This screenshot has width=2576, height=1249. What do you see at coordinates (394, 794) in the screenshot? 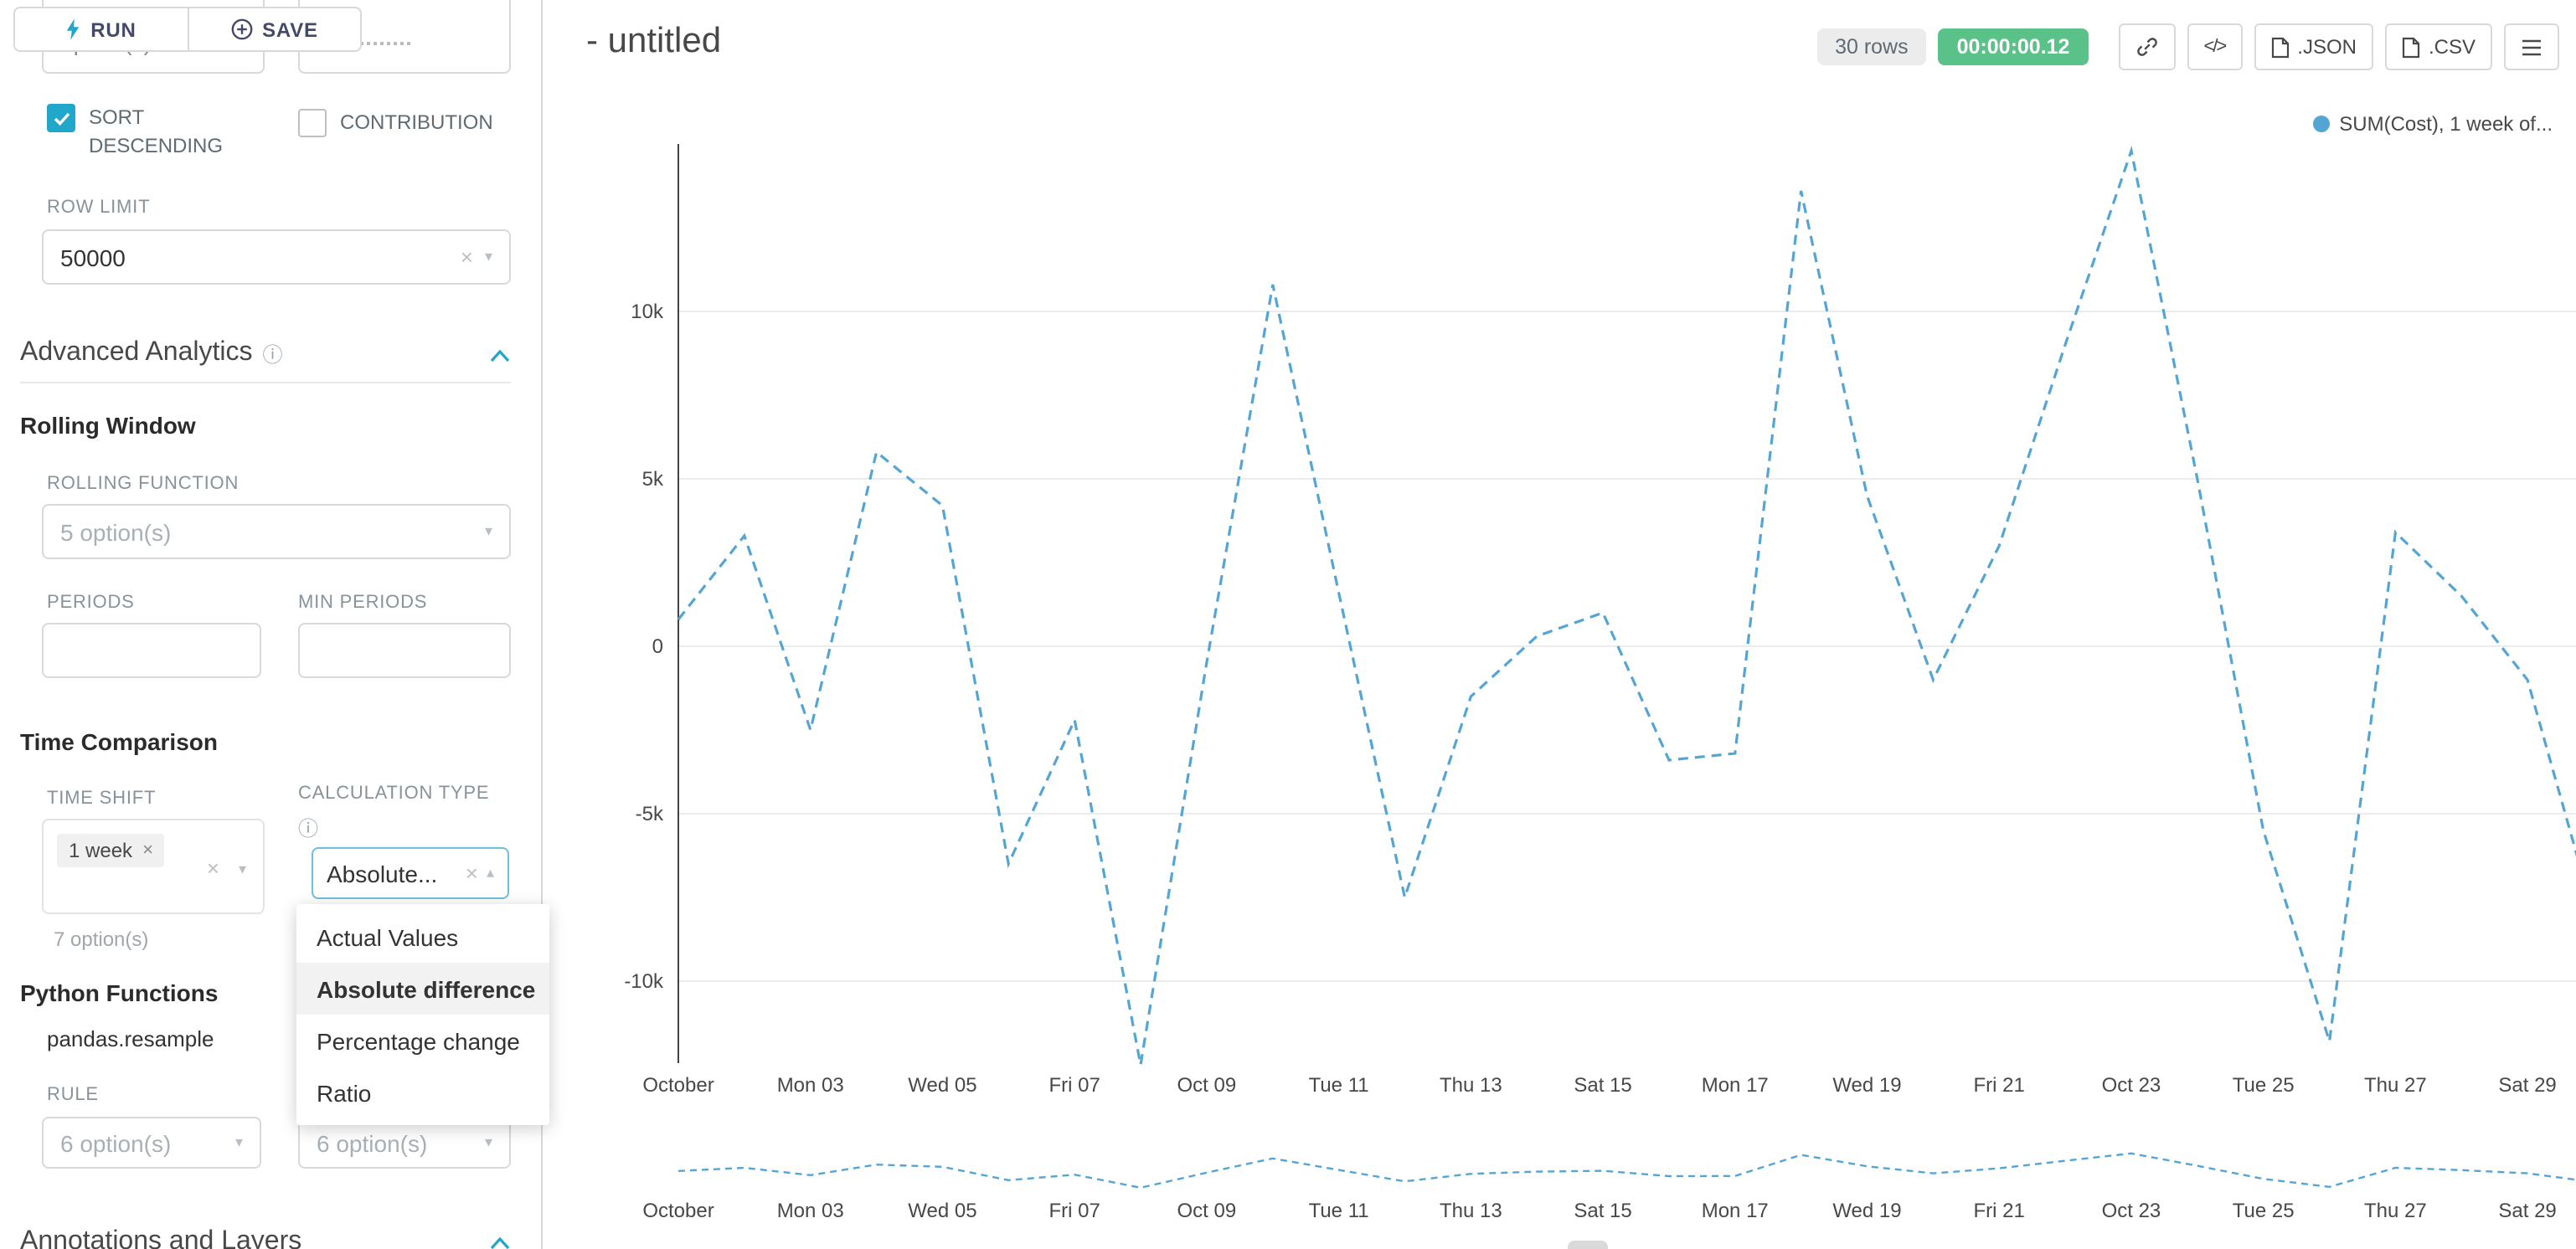
I see `calculation-type-label: CALCULATION TYPE` at bounding box center [394, 794].